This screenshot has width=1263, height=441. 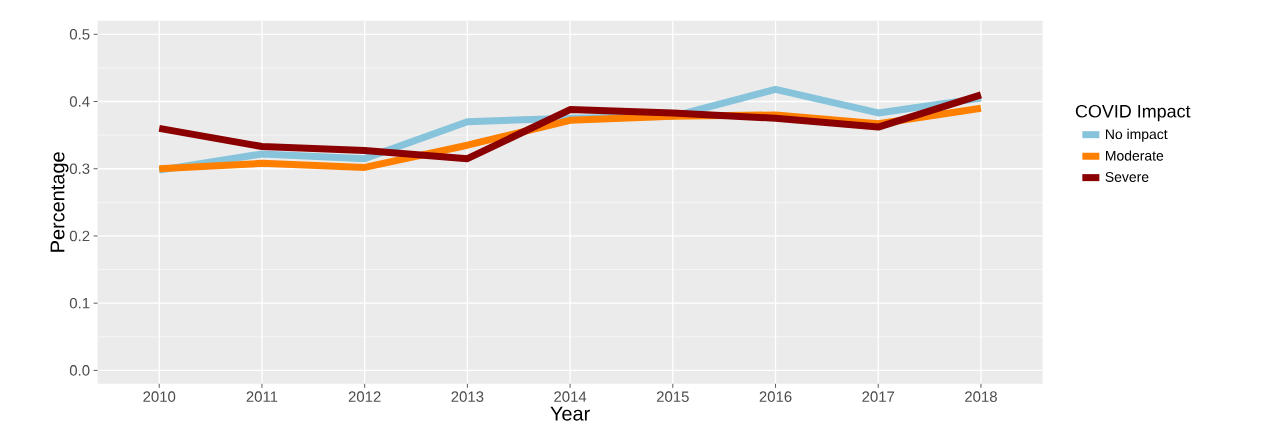 I want to click on x-tick-label: 2018, so click(x=981, y=396).